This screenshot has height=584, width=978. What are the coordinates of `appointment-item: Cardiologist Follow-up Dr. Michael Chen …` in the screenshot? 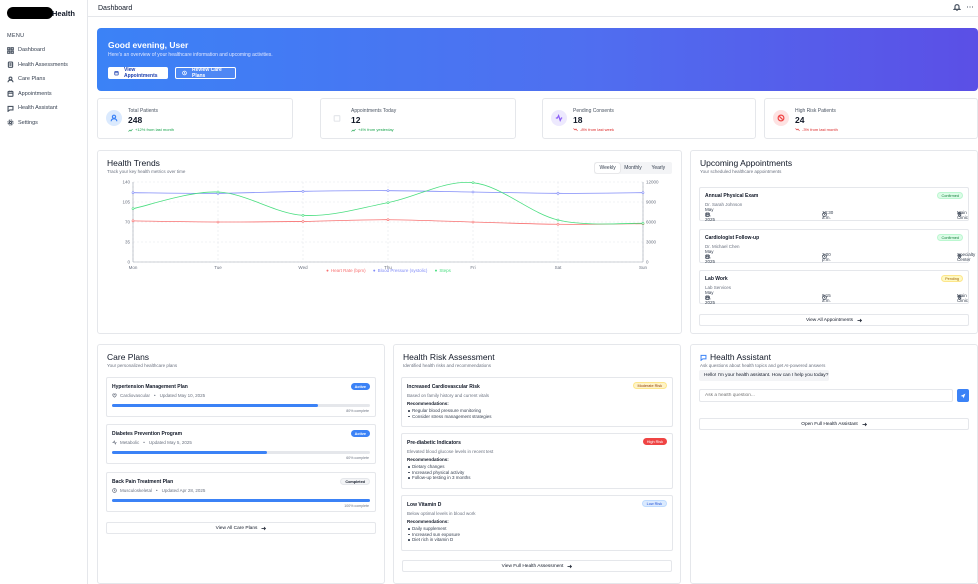 It's located at (837, 246).